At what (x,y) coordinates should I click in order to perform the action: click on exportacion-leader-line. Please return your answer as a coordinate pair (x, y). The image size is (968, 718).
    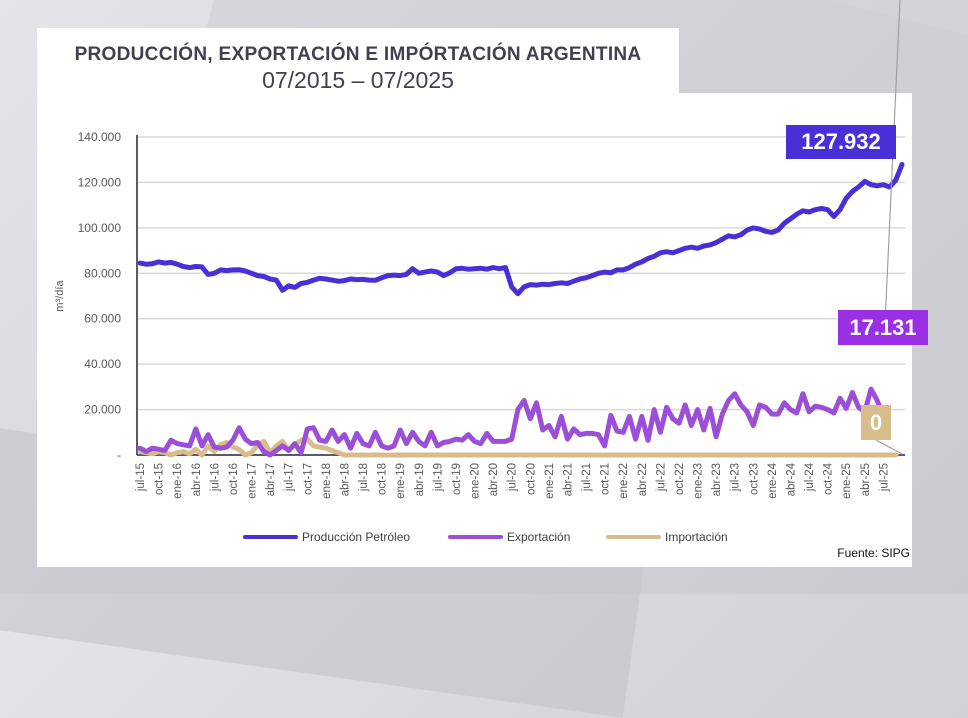
    Looking at the image, I should click on (892, 173).